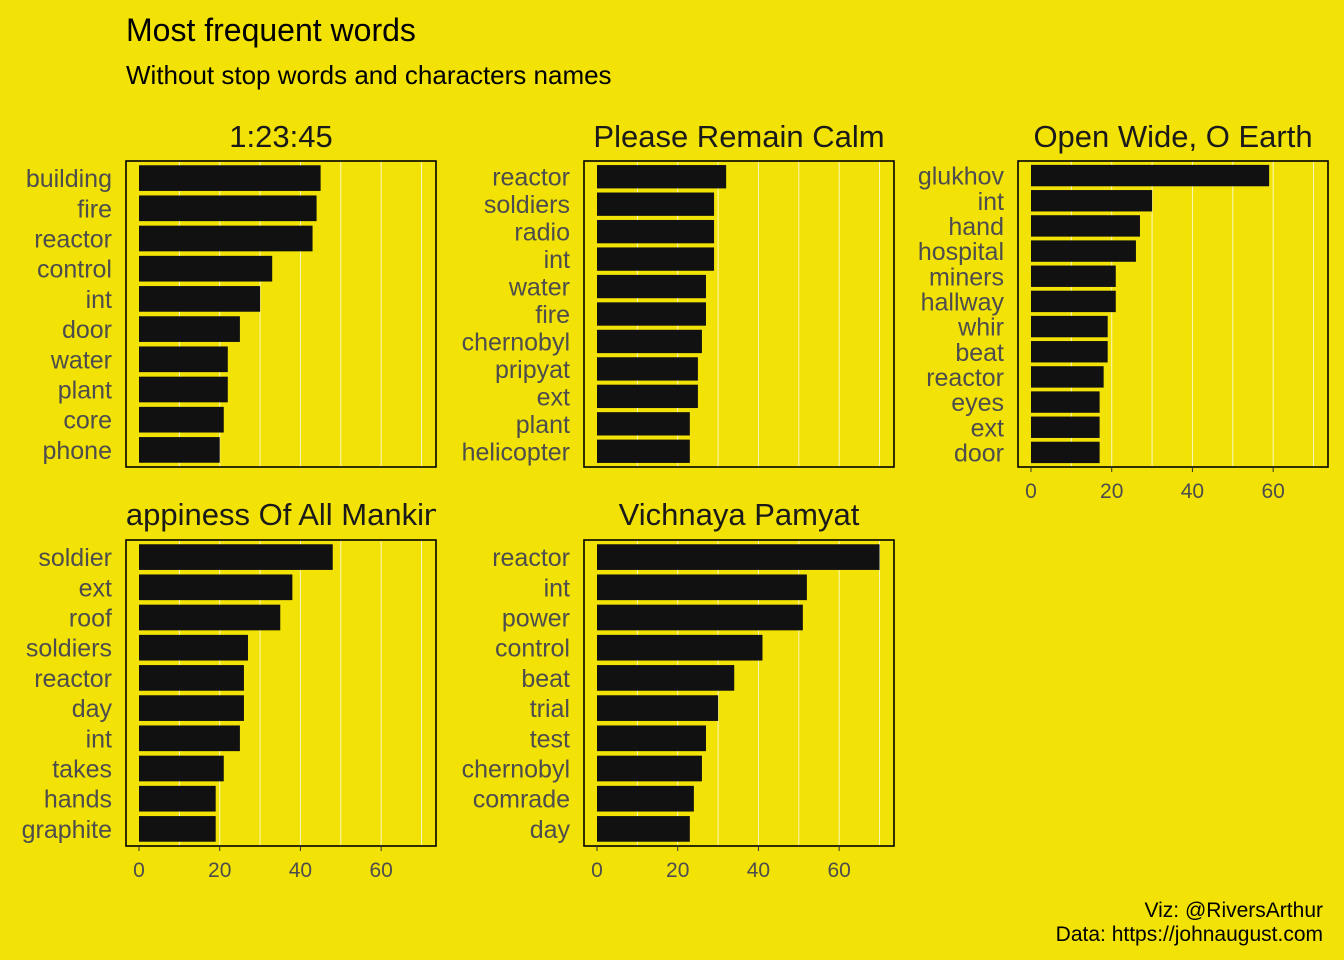 Image resolution: width=1344 pixels, height=960 pixels. I want to click on category-label: radio, so click(542, 233).